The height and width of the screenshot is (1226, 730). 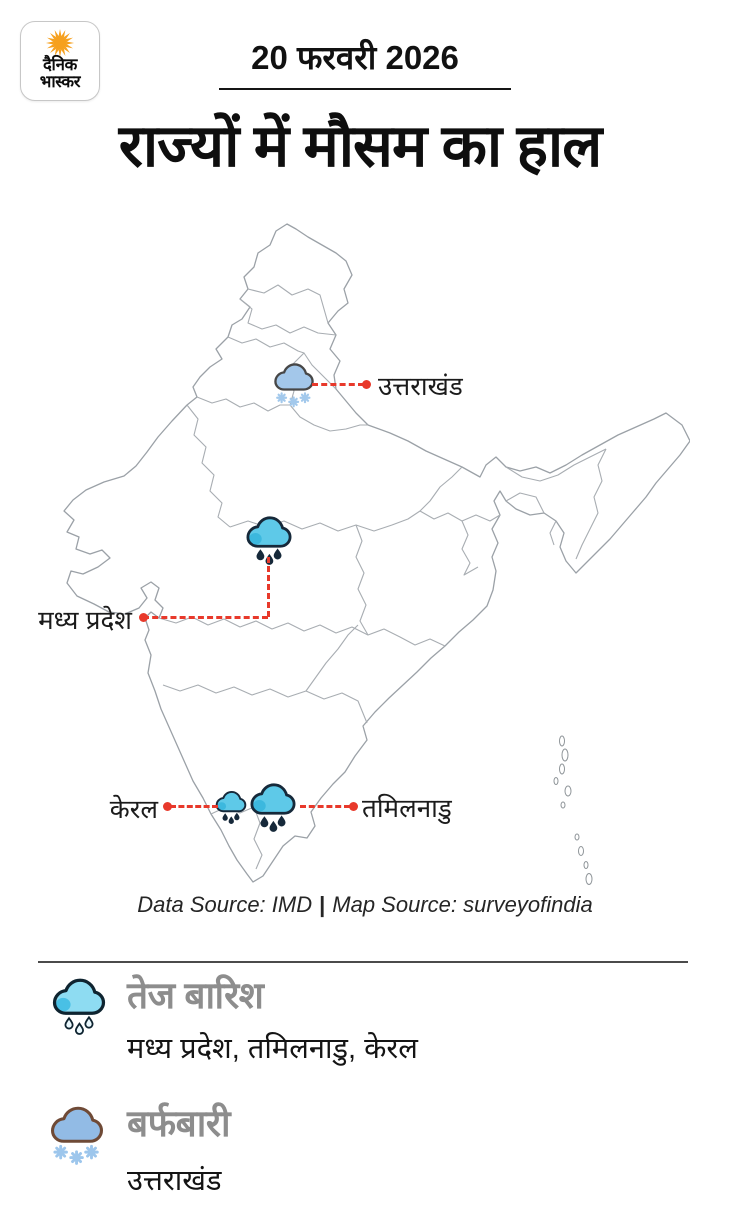 What do you see at coordinates (360, 146) in the screenshot?
I see `page-title: राज्यों में मौसम का हाल` at bounding box center [360, 146].